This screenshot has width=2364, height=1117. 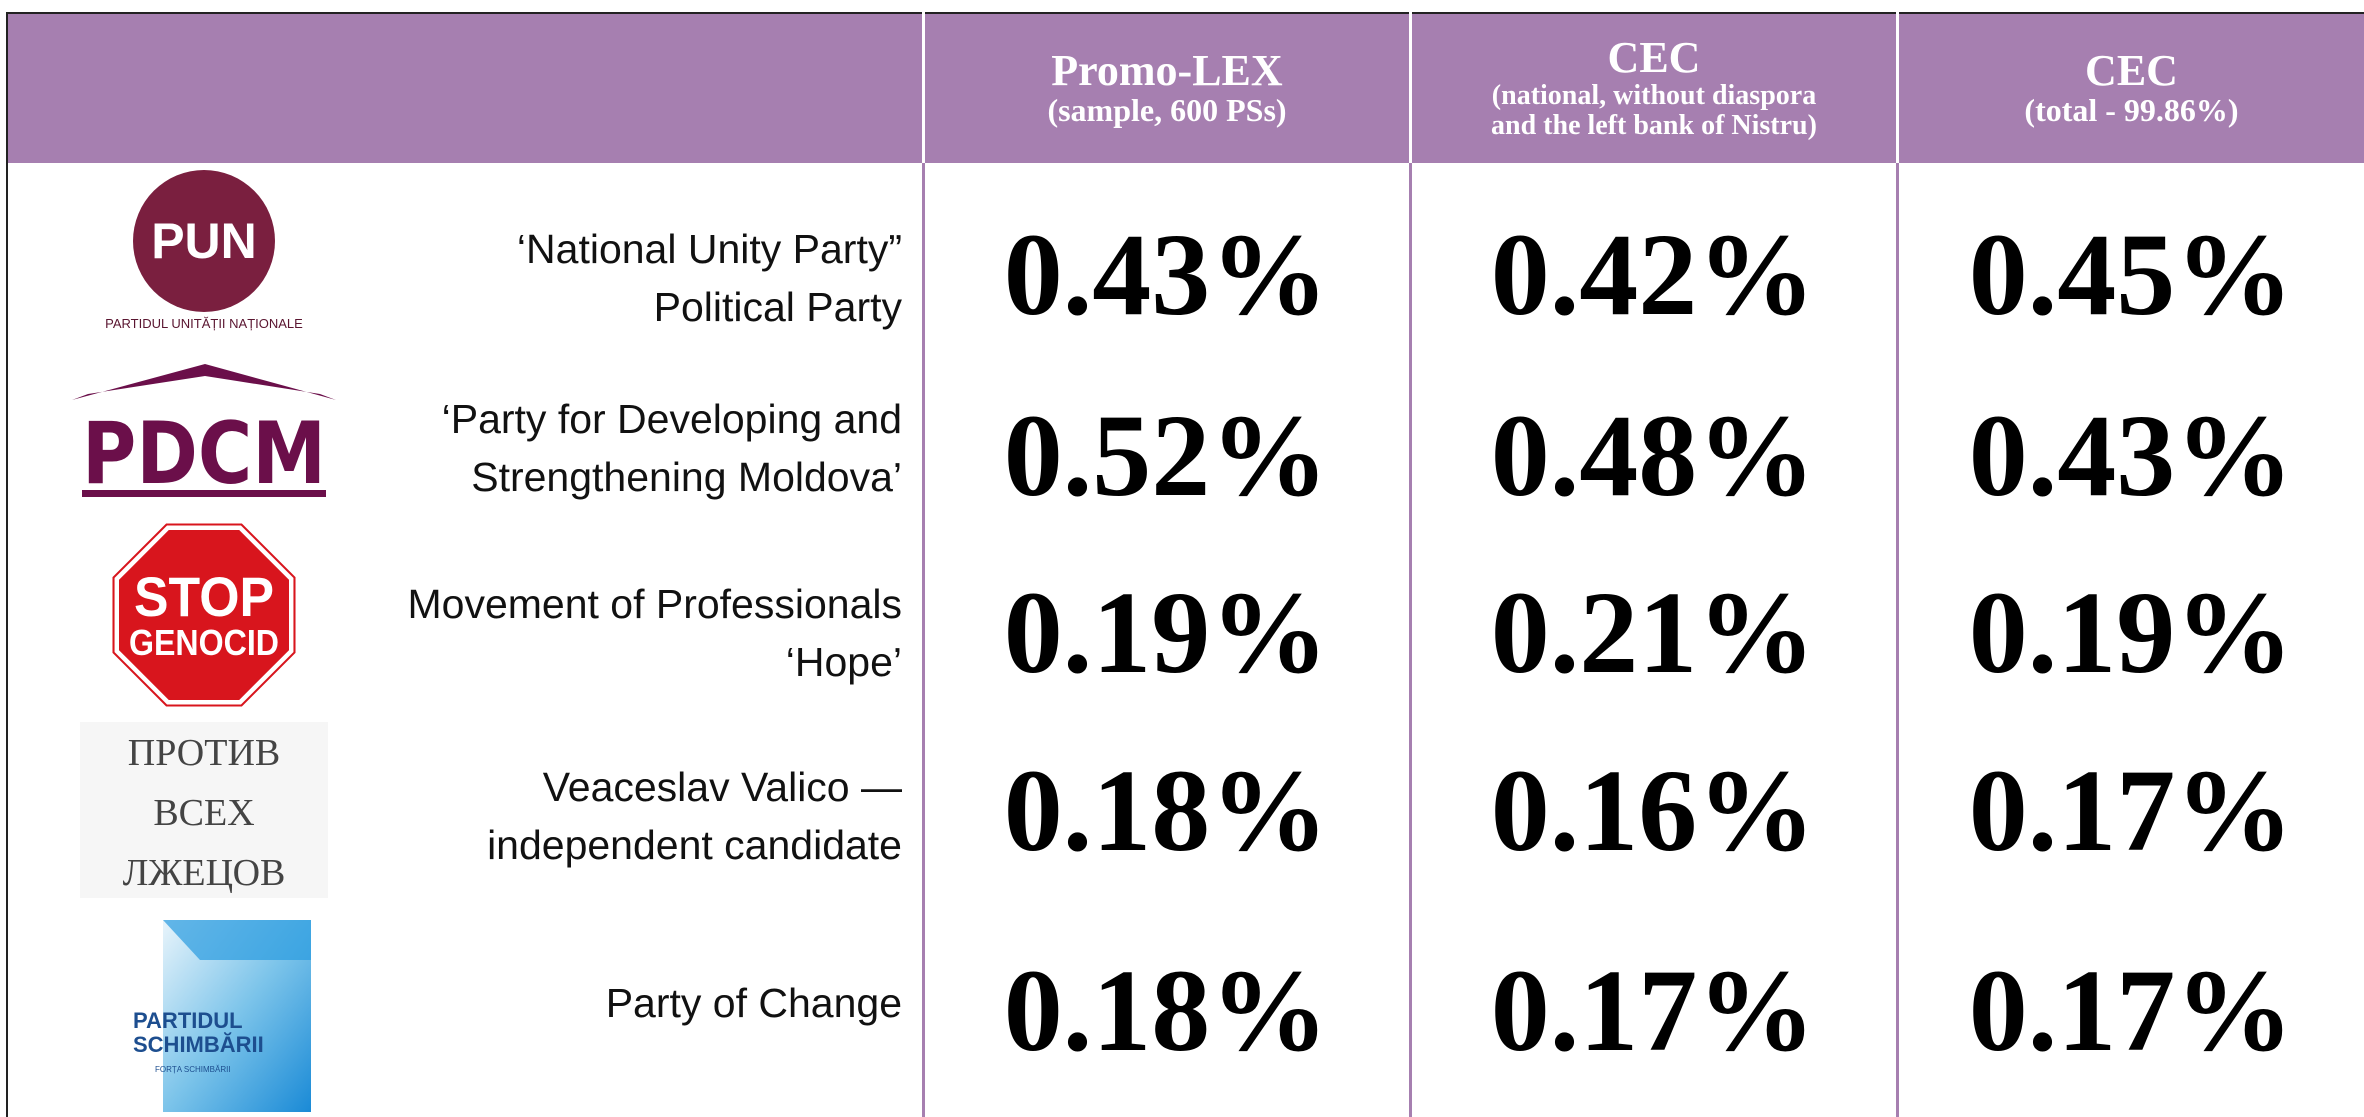 What do you see at coordinates (777, 307) in the screenshot?
I see `name-line: Political Party` at bounding box center [777, 307].